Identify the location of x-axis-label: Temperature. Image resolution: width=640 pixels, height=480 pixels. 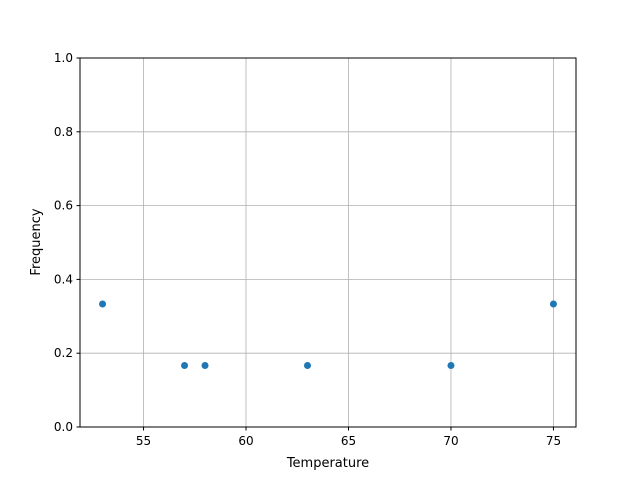
(327, 463).